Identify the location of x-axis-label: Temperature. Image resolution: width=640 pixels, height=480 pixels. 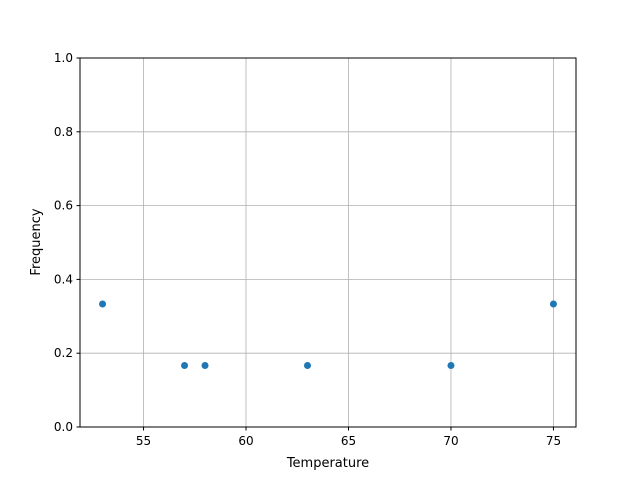
(327, 463).